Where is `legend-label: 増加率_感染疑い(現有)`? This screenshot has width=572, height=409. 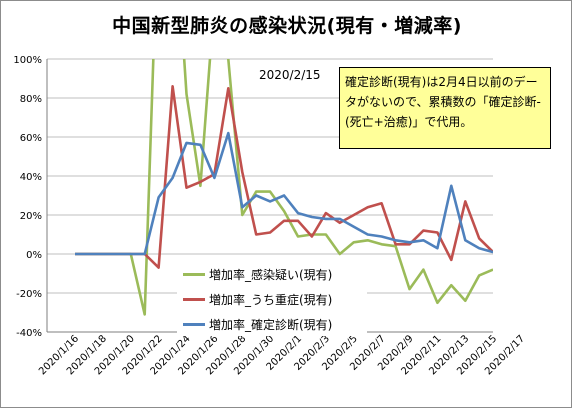
legend-label: 増加率_感染疑い(現有) is located at coordinates (271, 275).